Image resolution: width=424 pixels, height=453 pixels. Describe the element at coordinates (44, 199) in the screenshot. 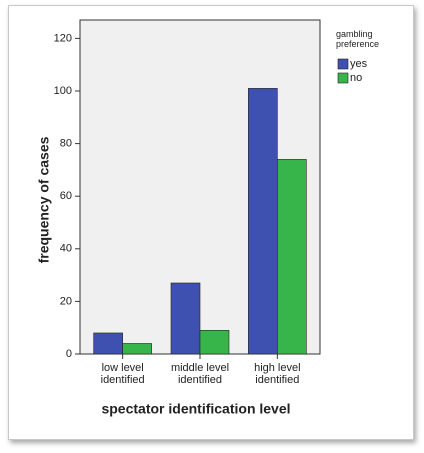

I see `y-axis-label: frequency of cases` at that location.